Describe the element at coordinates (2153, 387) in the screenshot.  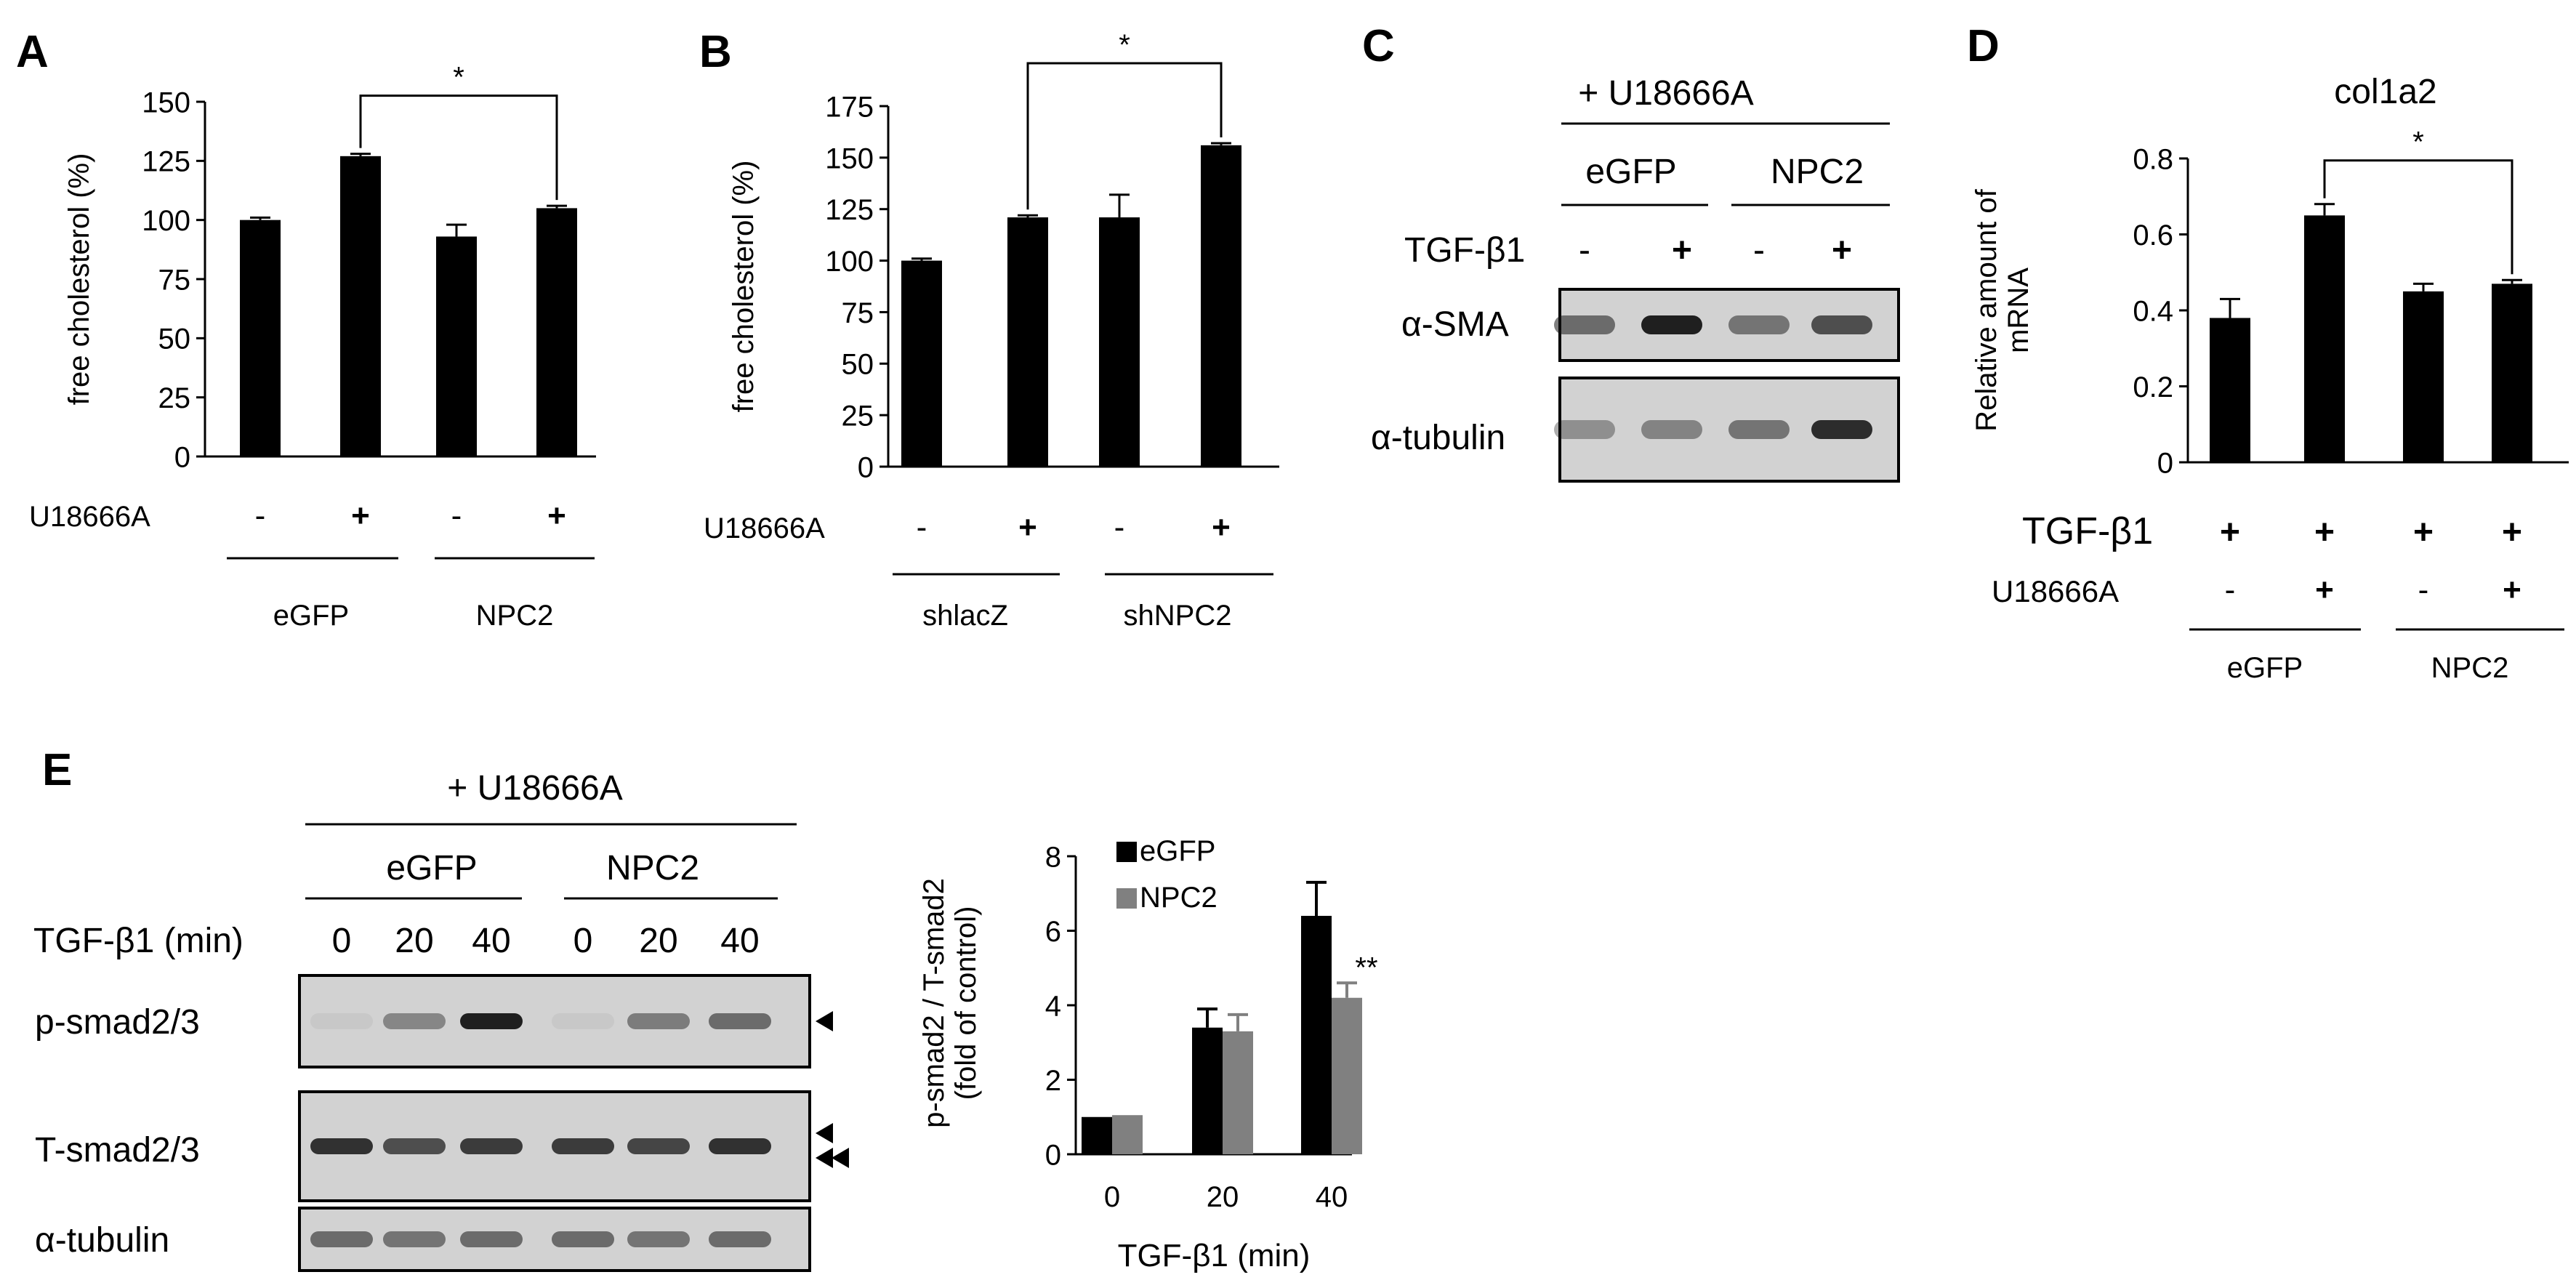
I see `y-tick-label: 0.2` at that location.